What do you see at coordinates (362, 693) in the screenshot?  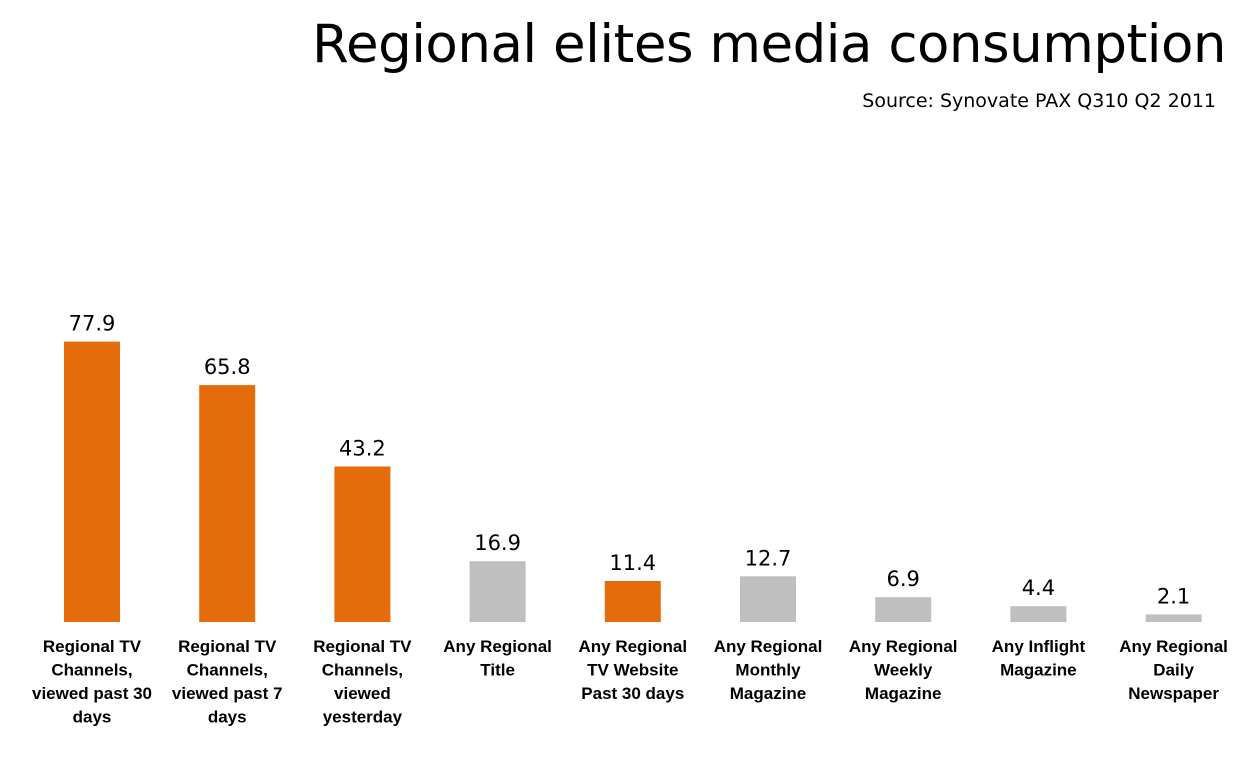 I see `category-label-line: viewed` at bounding box center [362, 693].